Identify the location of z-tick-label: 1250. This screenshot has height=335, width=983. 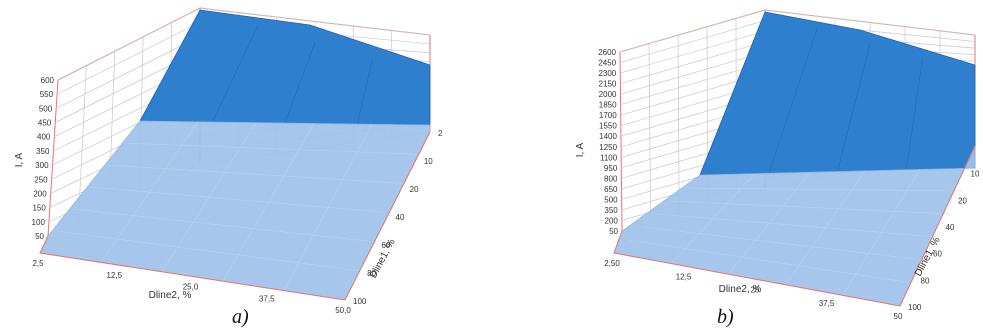
(608, 147).